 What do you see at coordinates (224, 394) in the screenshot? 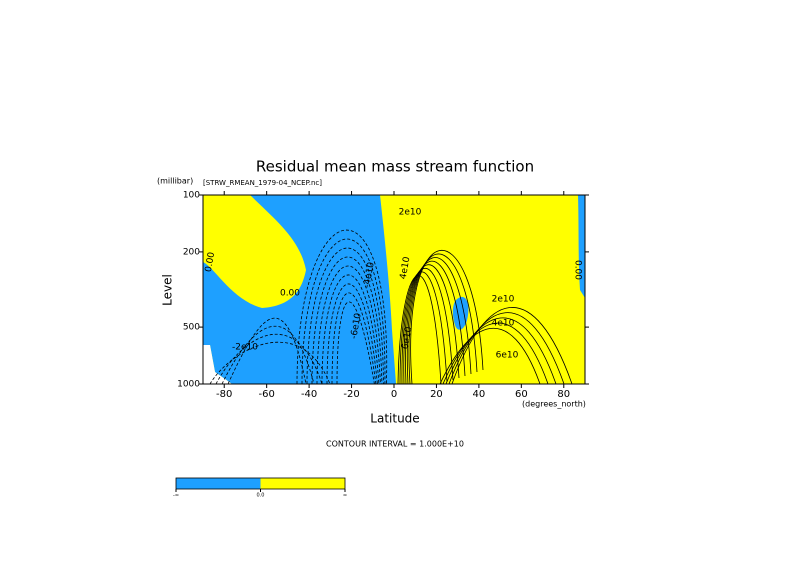
I see `x-tick-label: -80` at bounding box center [224, 394].